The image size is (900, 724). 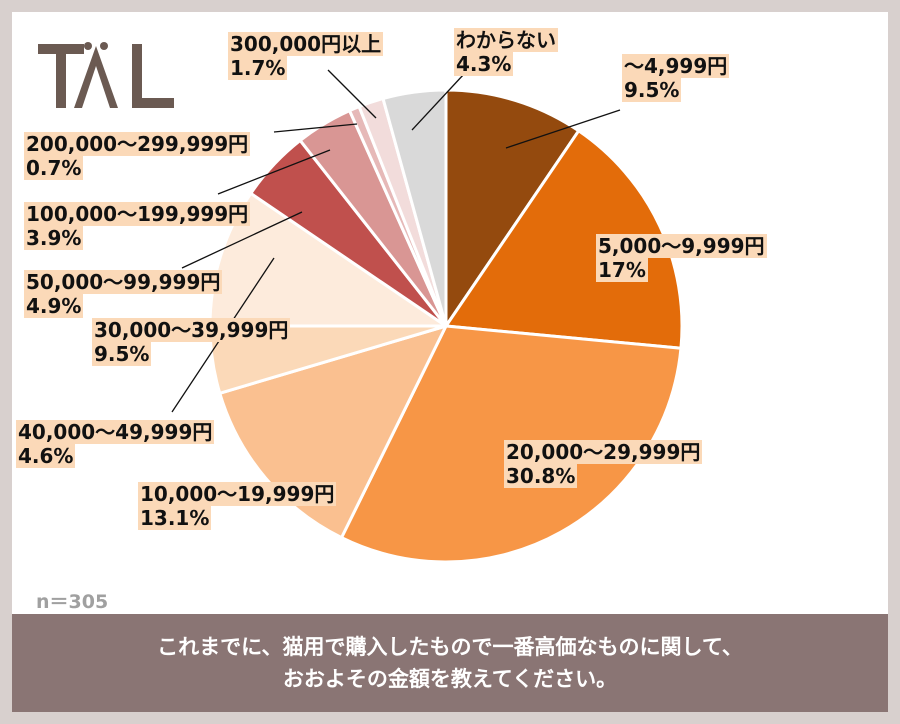 What do you see at coordinates (450, 679) in the screenshot?
I see `question-line-2: おおよその金額を教えてください。` at bounding box center [450, 679].